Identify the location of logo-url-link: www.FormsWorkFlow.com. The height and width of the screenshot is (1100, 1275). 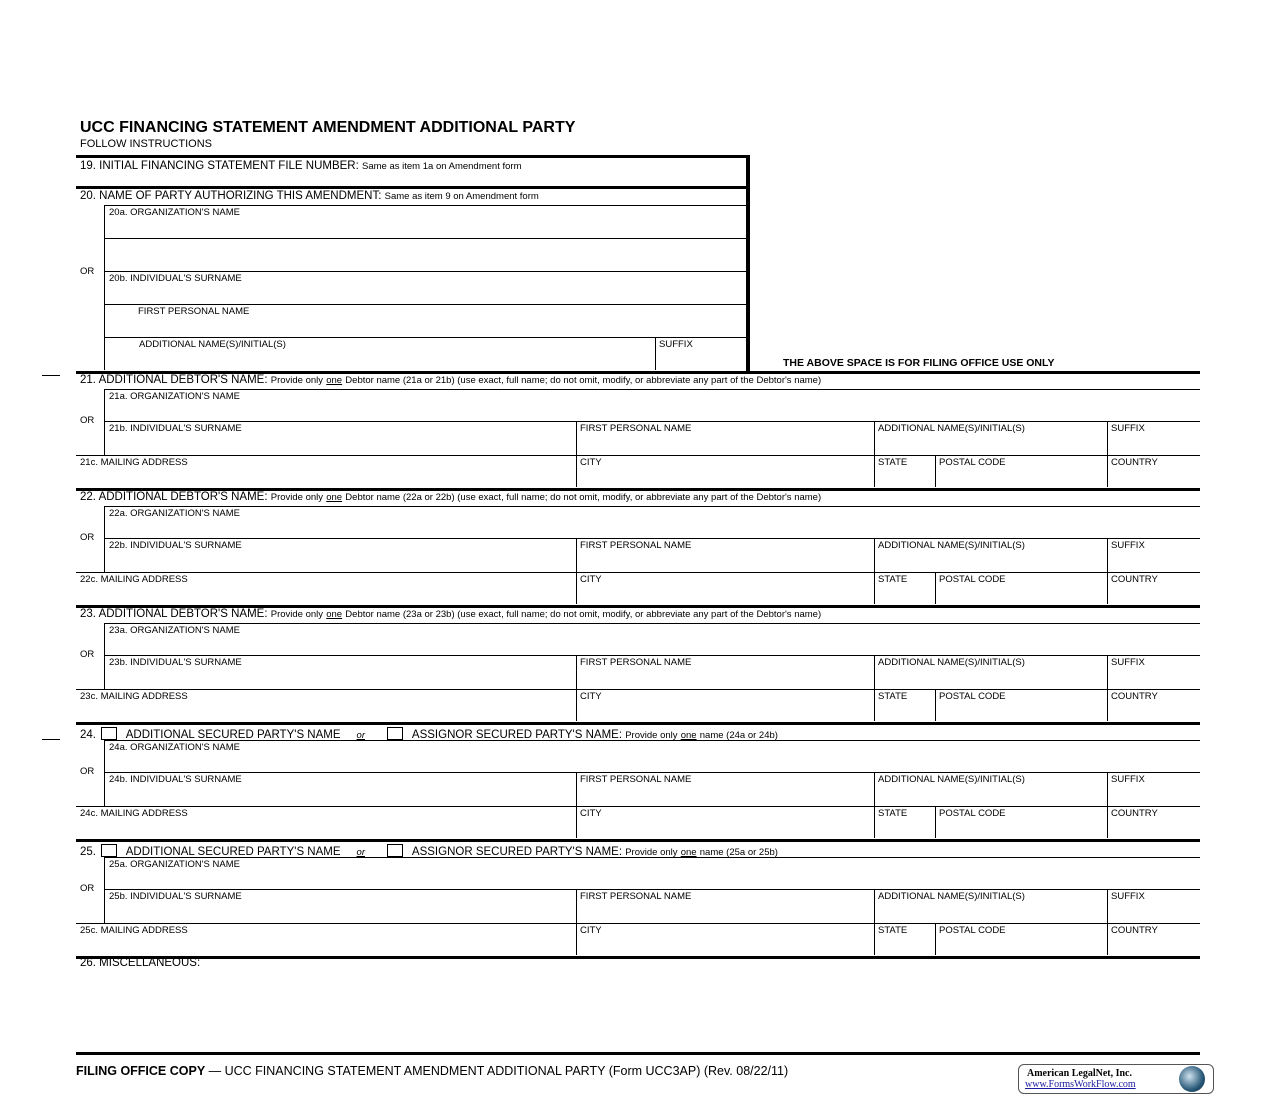
(1080, 1084).